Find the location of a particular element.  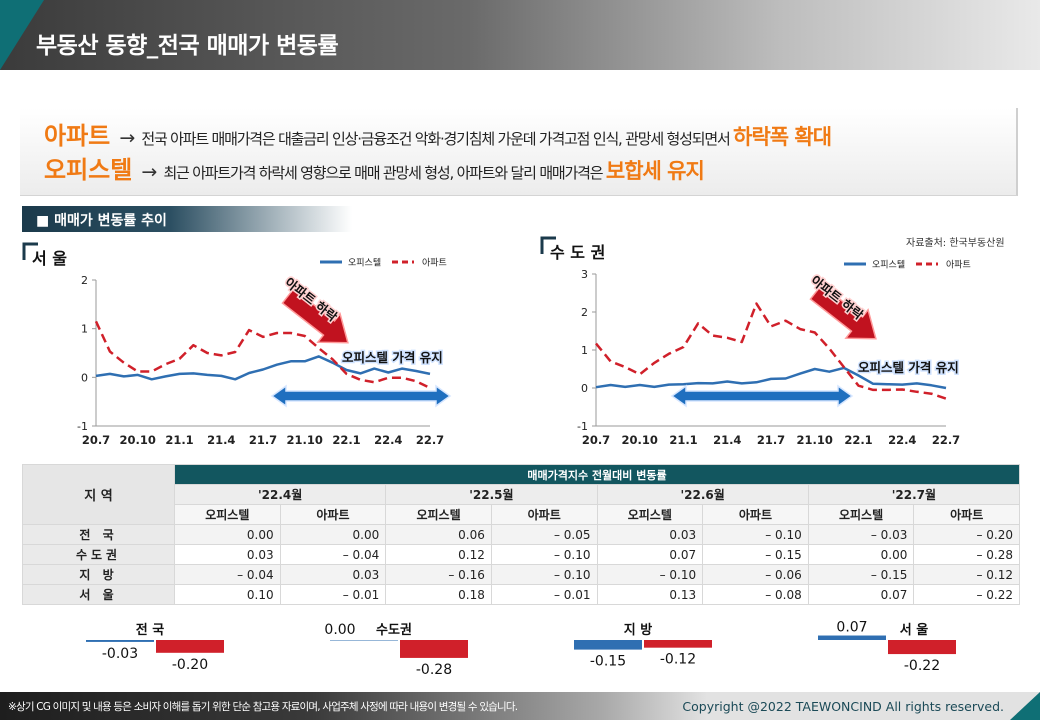

table-cell: – 0.16 is located at coordinates (438, 574).